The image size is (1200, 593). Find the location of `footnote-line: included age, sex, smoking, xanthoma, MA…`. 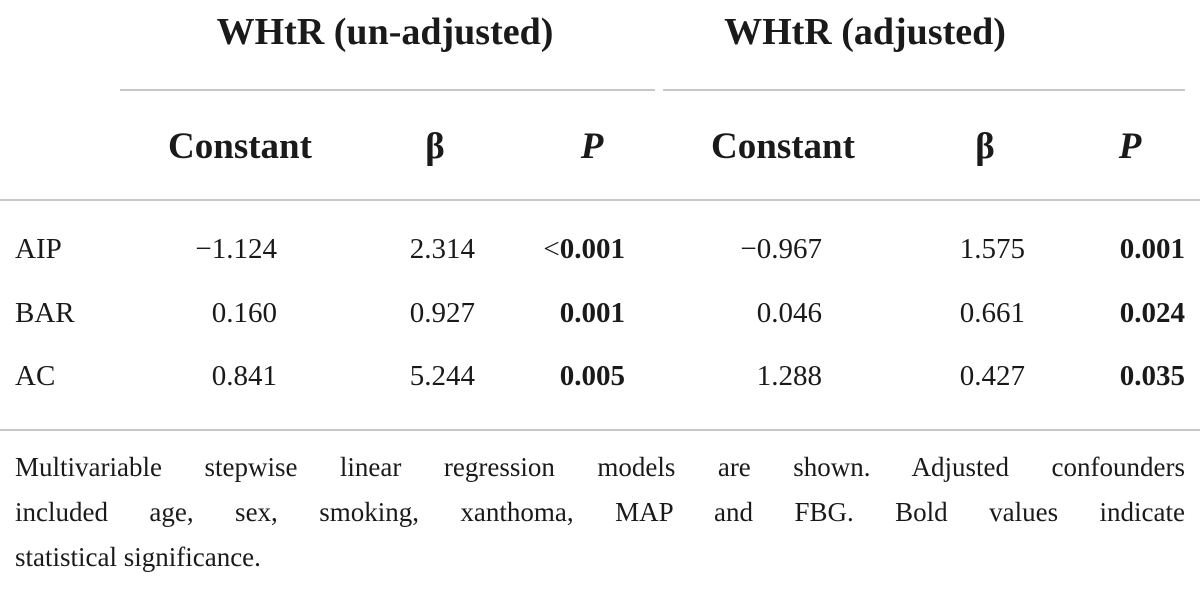

footnote-line: included age, sex, smoking, xanthoma, MA… is located at coordinates (600, 512).